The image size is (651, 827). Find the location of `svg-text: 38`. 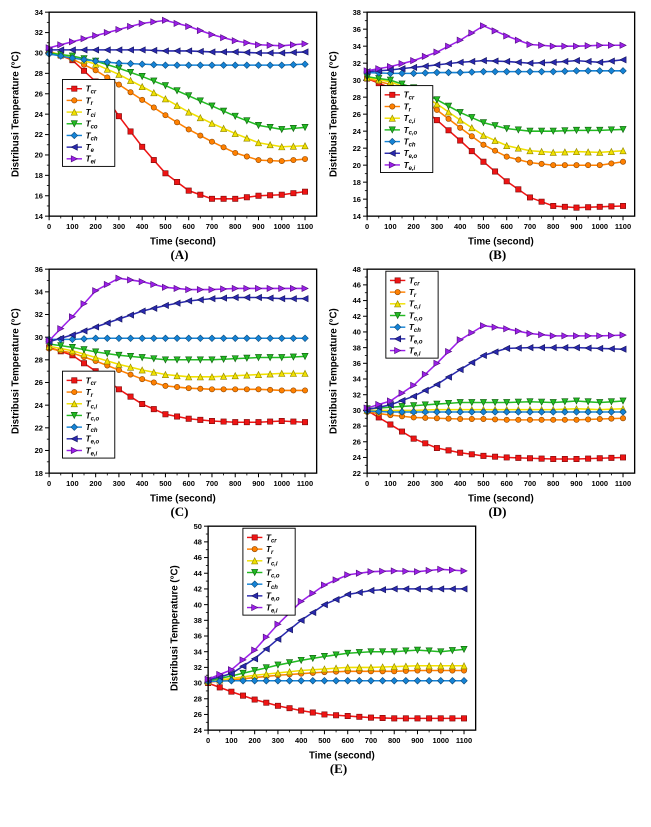

svg-text: 38 is located at coordinates (356, 347).